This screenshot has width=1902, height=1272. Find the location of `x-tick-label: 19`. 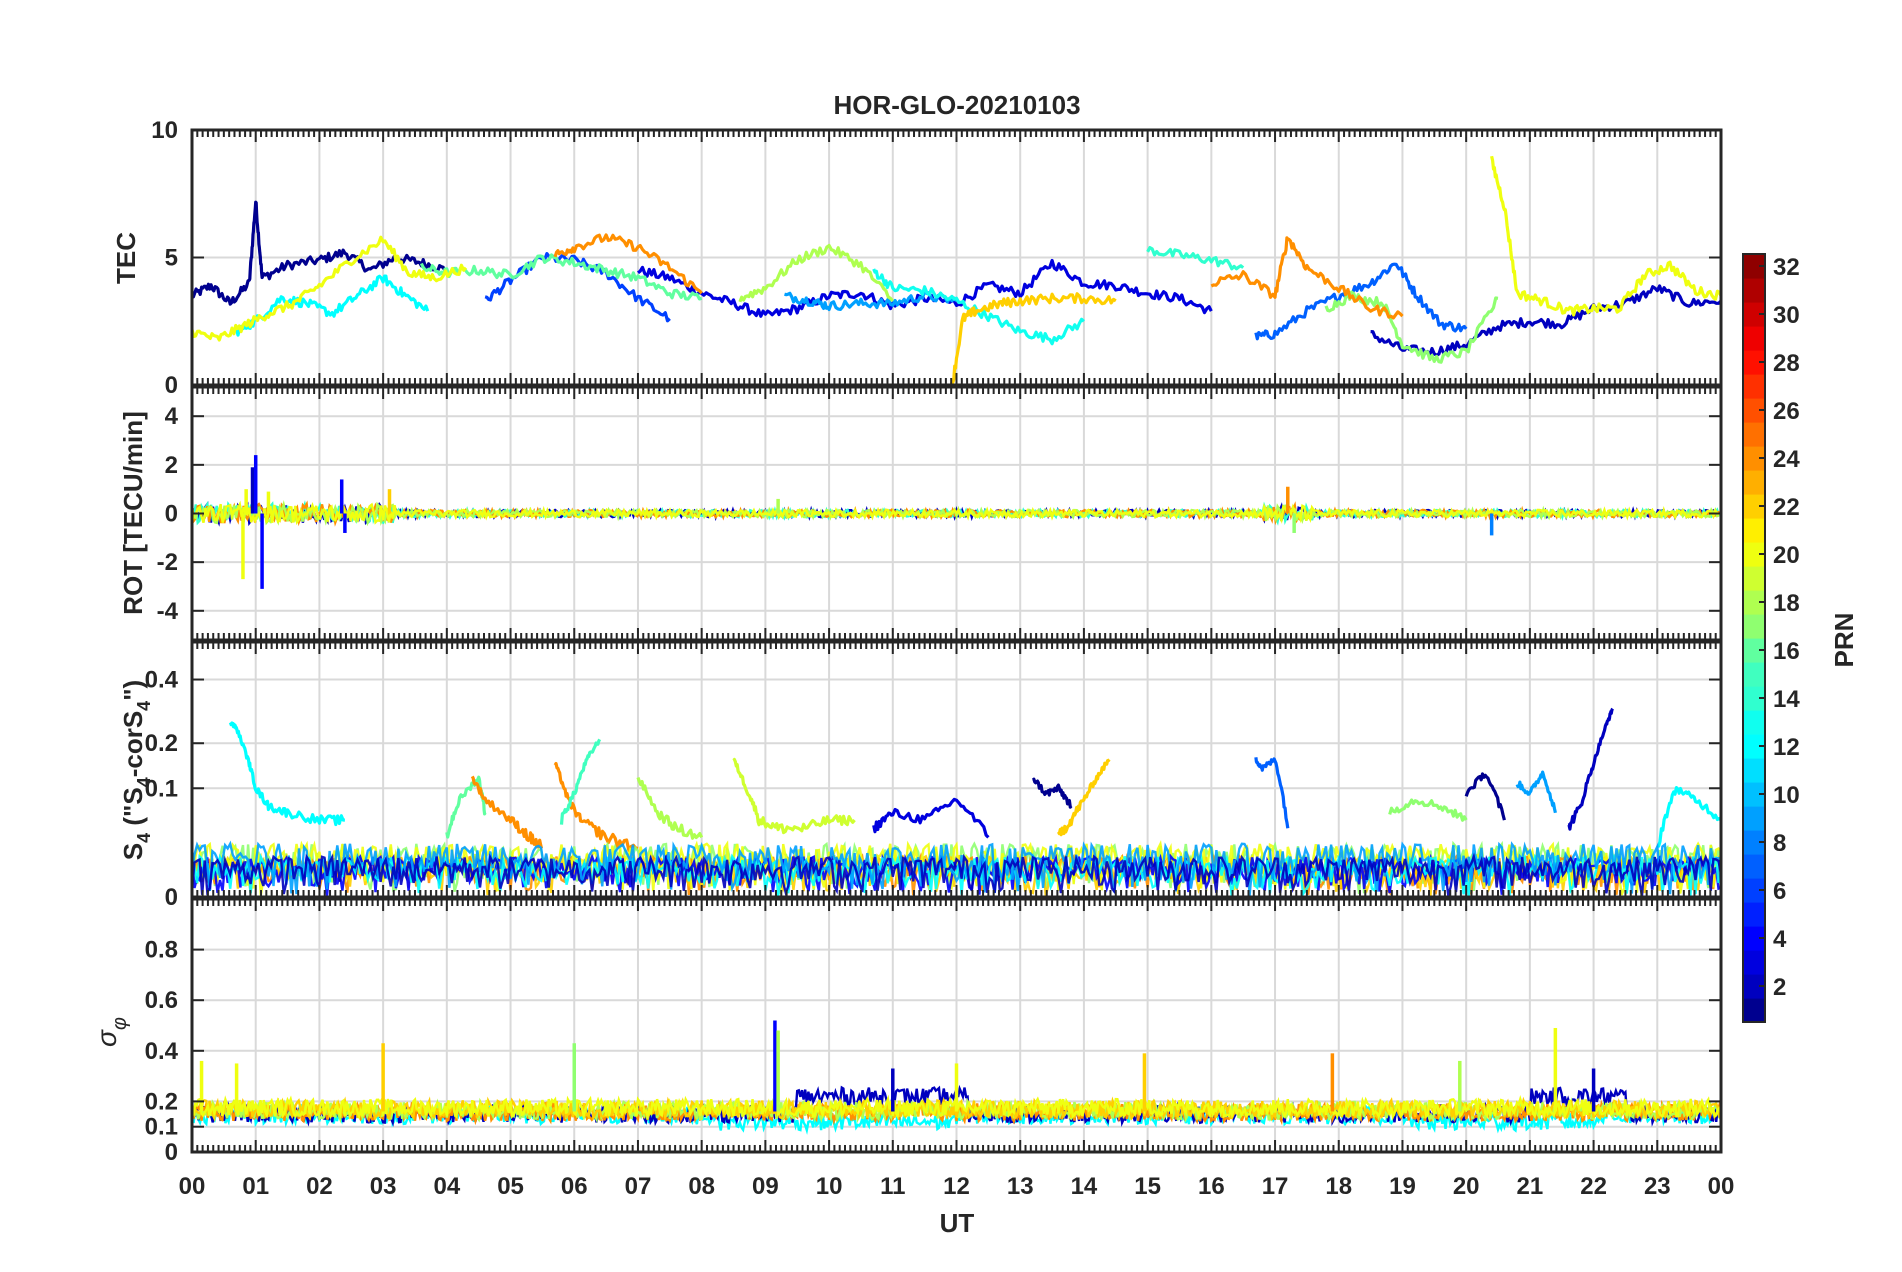

x-tick-label: 19 is located at coordinates (1402, 1186).